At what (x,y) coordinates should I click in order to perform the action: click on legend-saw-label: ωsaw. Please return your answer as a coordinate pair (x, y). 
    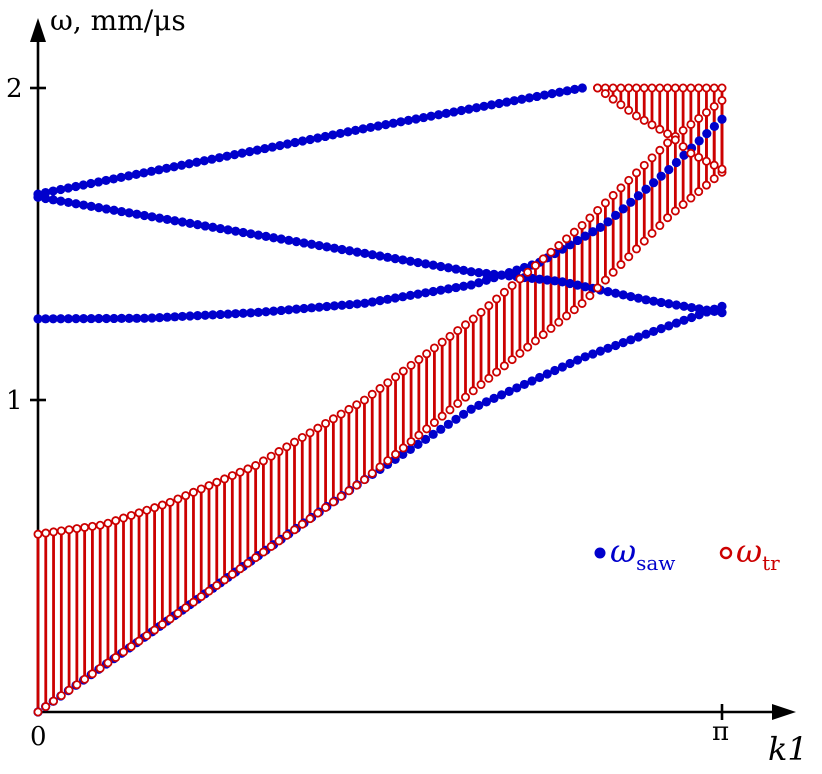
    Looking at the image, I should click on (642, 553).